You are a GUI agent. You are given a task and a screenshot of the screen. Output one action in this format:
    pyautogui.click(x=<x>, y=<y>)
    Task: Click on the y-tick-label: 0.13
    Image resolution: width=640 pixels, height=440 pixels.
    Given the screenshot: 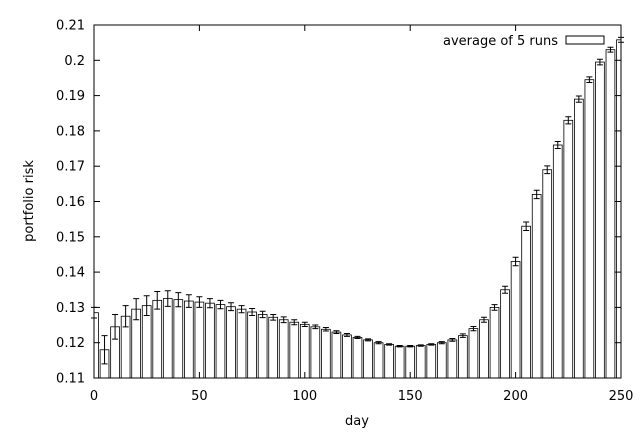 What is the action you would take?
    pyautogui.click(x=70, y=308)
    